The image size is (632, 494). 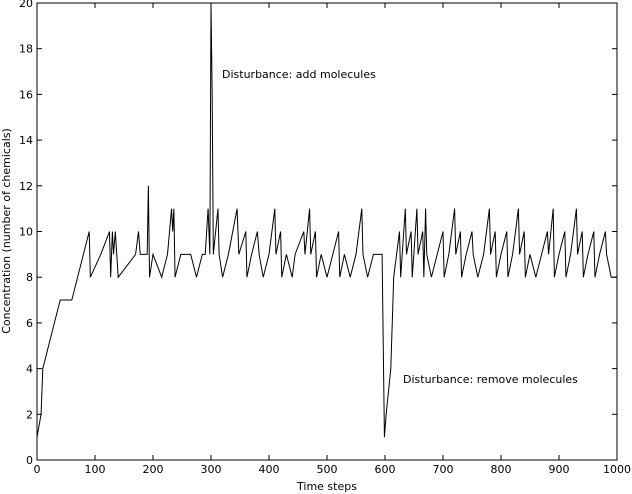 What do you see at coordinates (26, 140) in the screenshot?
I see `y-tick-label: 14` at bounding box center [26, 140].